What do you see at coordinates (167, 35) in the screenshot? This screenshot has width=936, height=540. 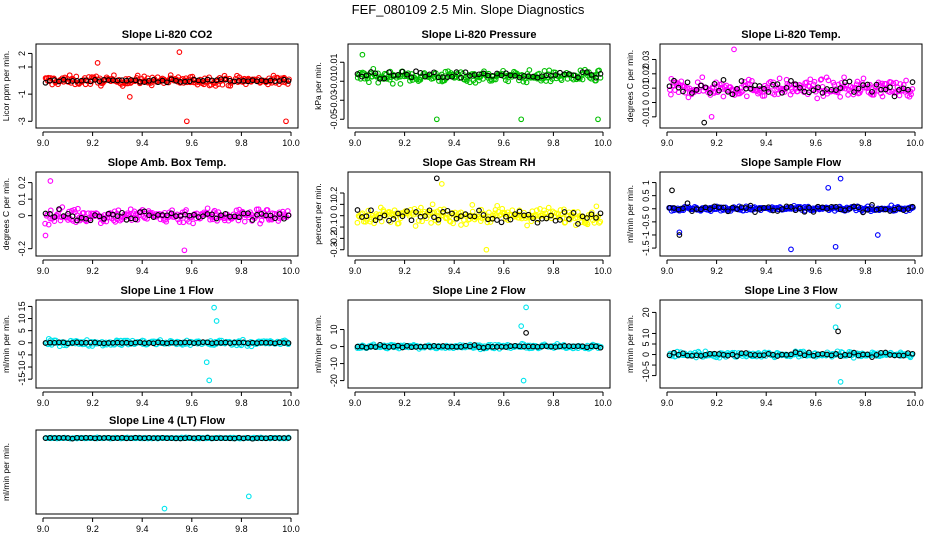 I see `panel-title: Slope Li-820 CO2` at bounding box center [167, 35].